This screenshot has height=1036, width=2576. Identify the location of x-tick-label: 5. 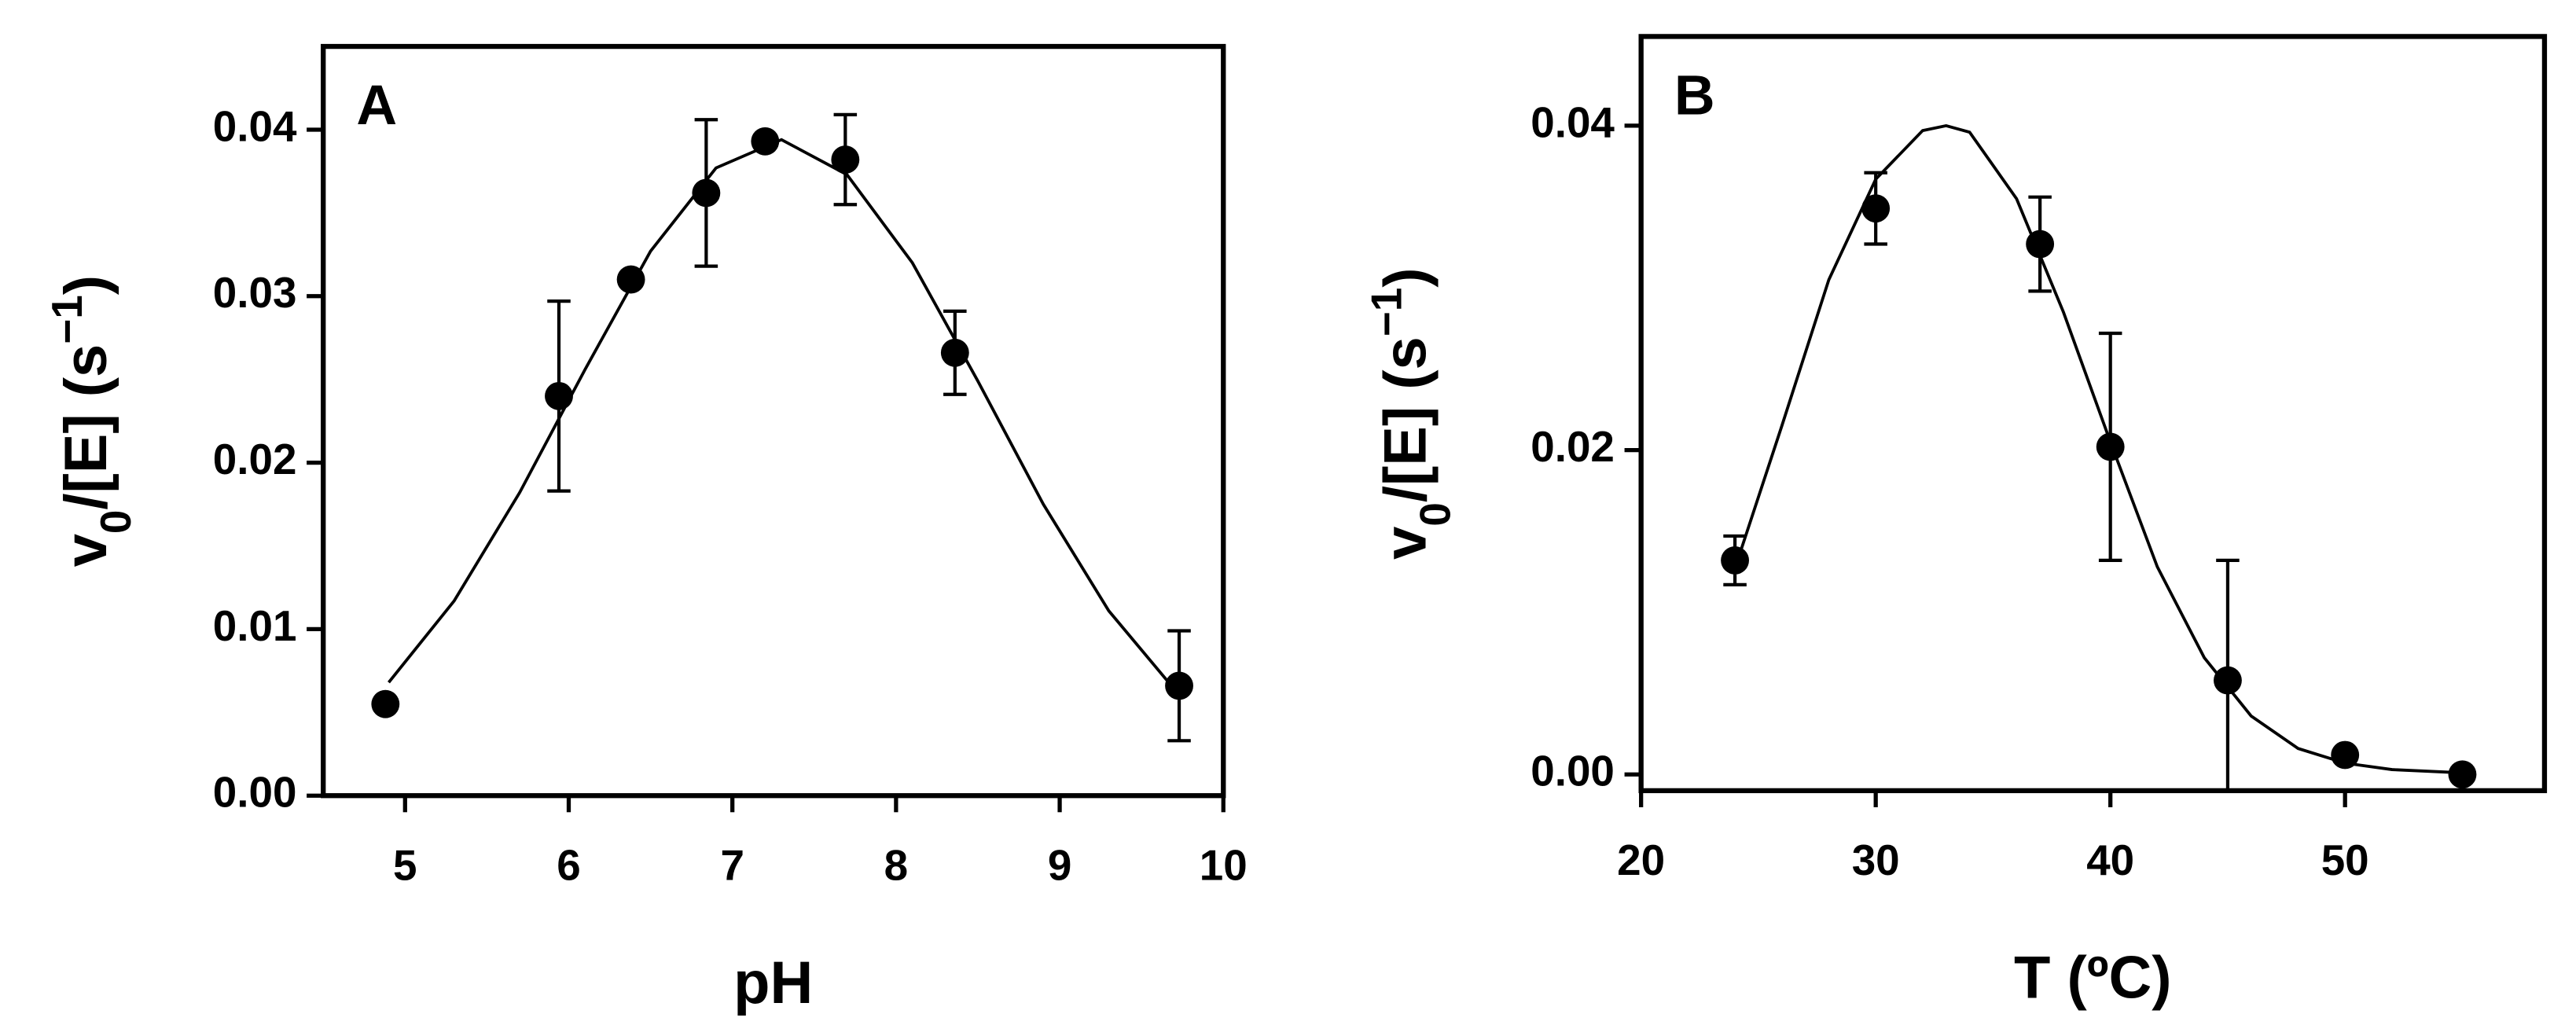
(405, 864).